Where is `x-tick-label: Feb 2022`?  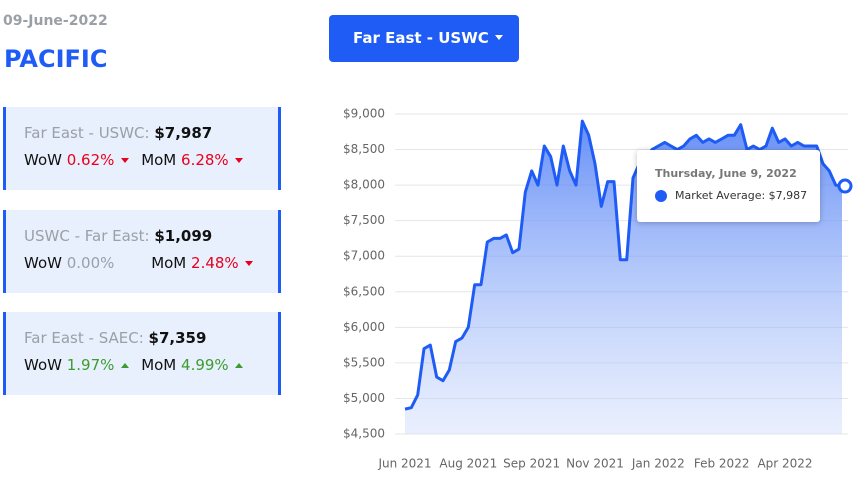 x-tick-label: Feb 2022 is located at coordinates (722, 464).